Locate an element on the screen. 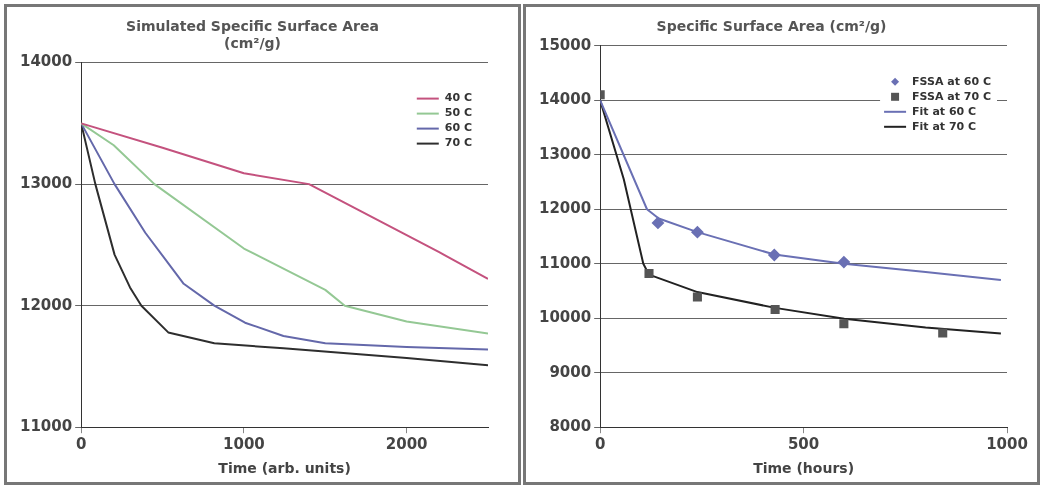 The image size is (1055, 495). y-tick-label: 10000 is located at coordinates (565, 317).